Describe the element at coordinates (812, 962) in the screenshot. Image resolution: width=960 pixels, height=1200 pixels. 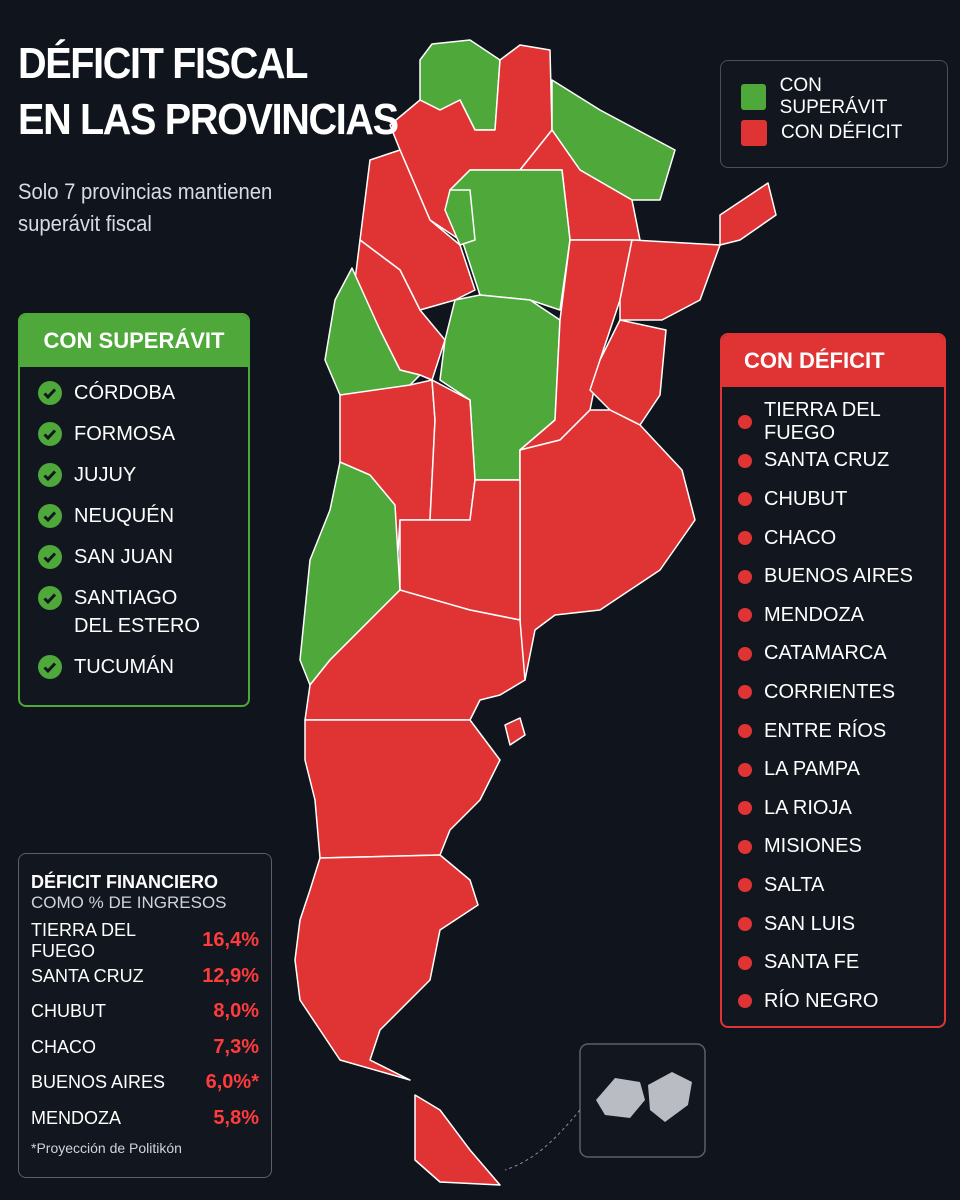
I see `province-name: SANTA FE` at that location.